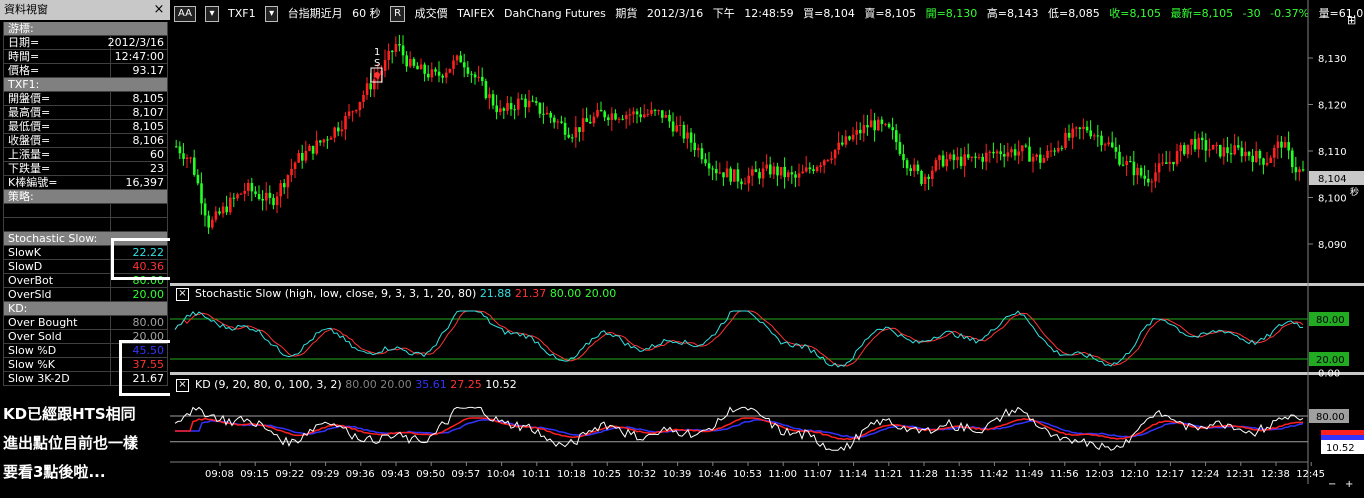 This screenshot has width=1364, height=498. I want to click on period-menu-button: ▾, so click(272, 14).